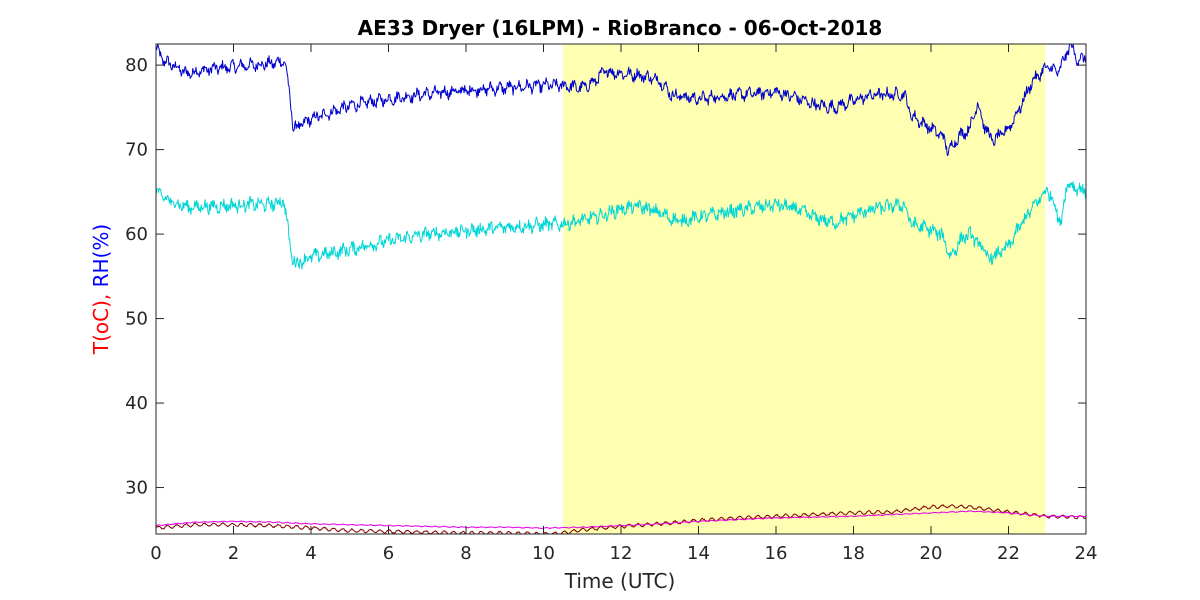 Image resolution: width=1200 pixels, height=600 pixels. I want to click on y-axis-label-part: RH(%), so click(101, 256).